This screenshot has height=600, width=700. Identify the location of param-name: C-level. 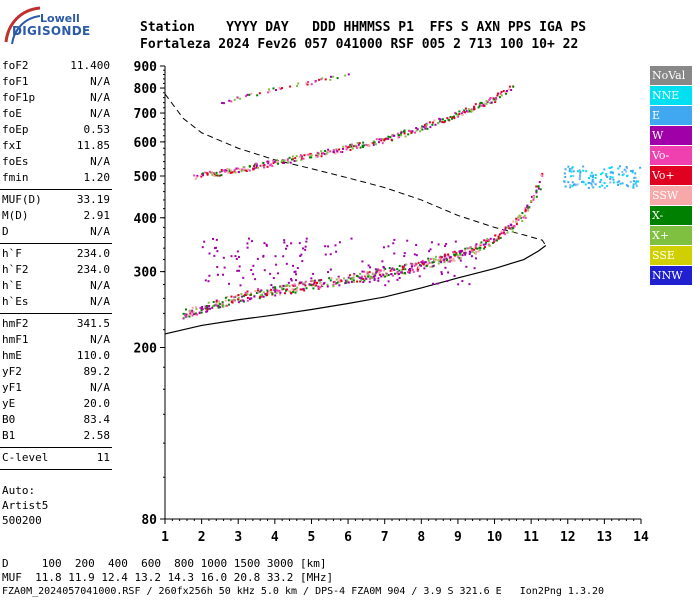
(25, 457).